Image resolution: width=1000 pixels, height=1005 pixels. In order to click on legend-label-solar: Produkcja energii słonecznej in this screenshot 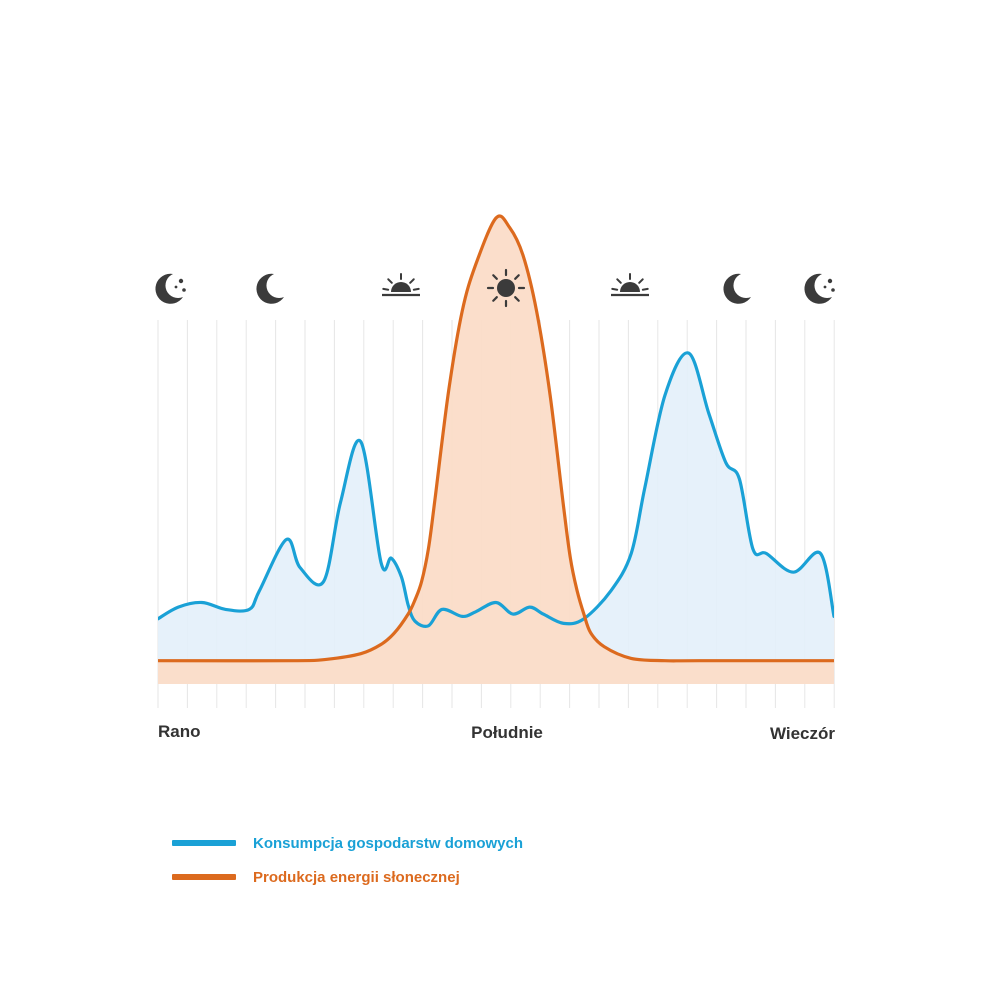, I will do `click(356, 877)`.